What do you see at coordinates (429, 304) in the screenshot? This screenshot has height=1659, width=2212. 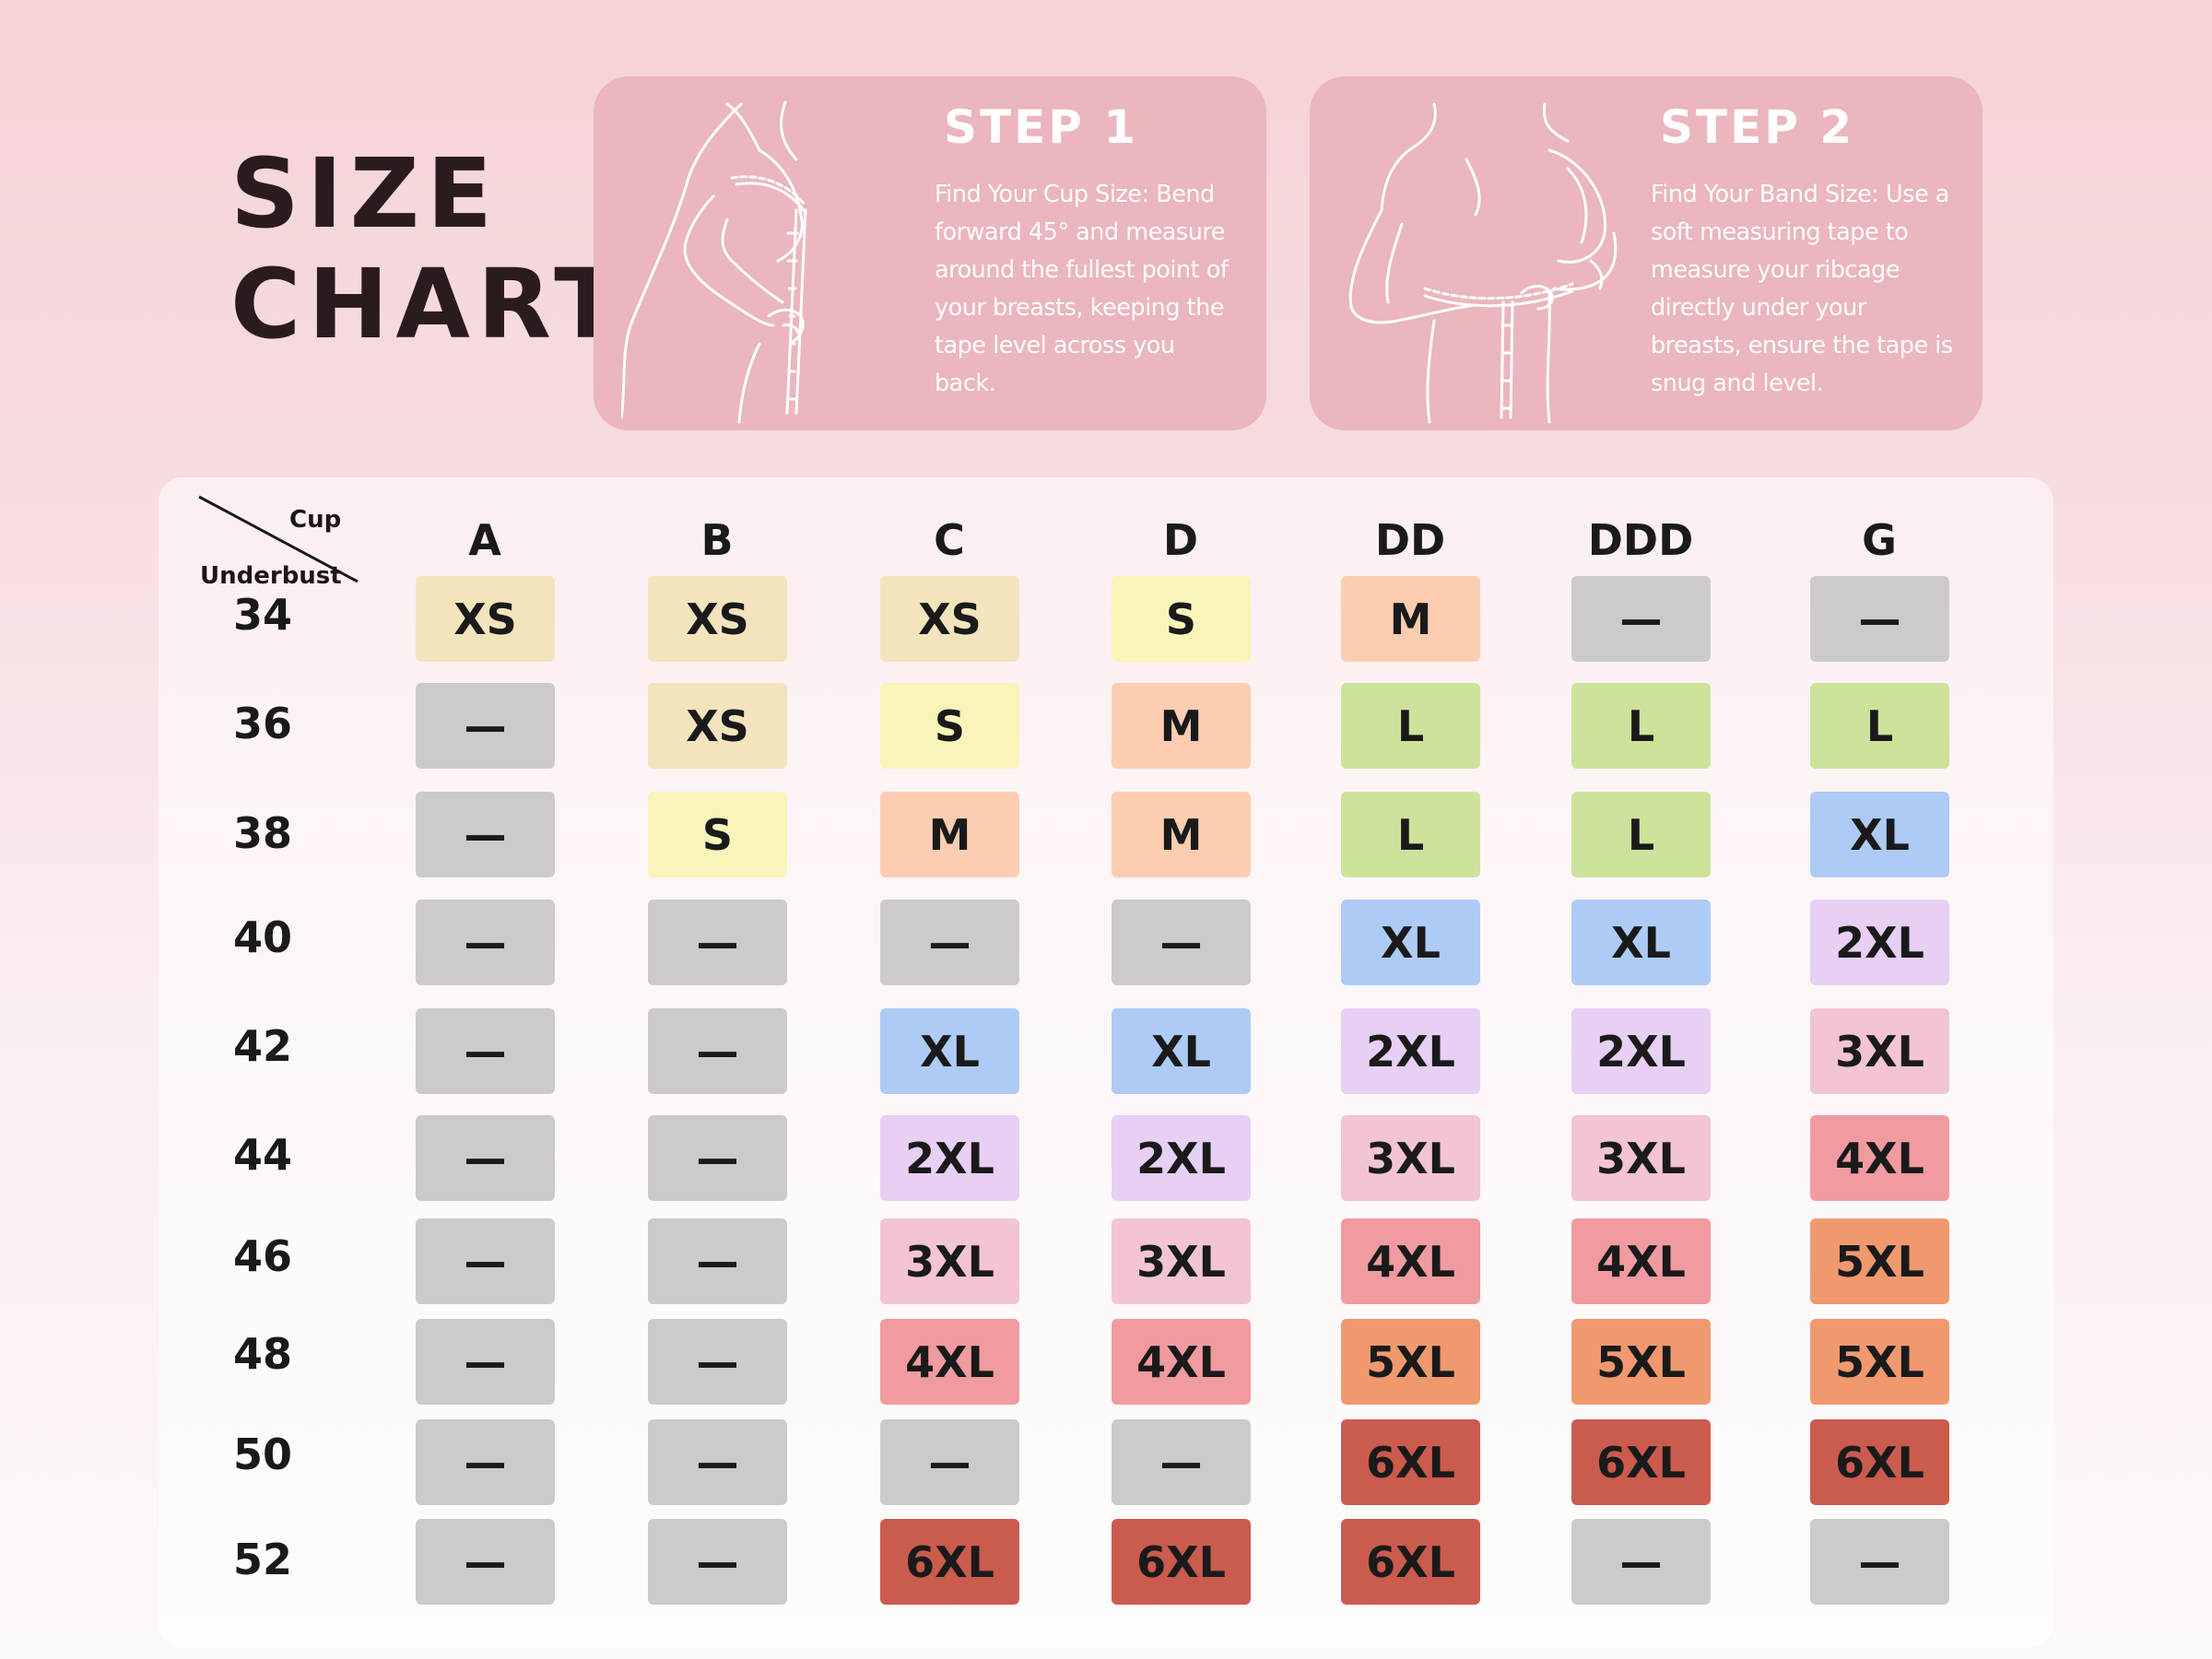 I see `page-title-line2: CHART` at bounding box center [429, 304].